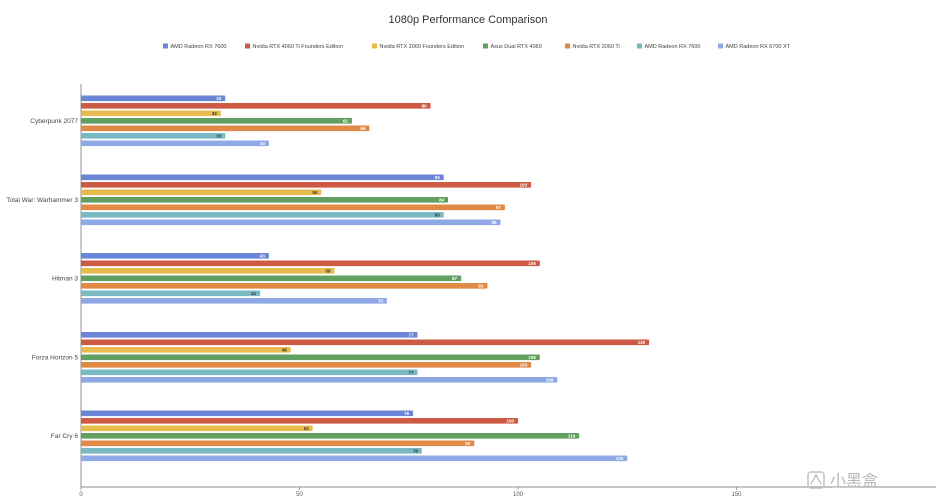  Describe the element at coordinates (299, 495) in the screenshot. I see `x-tick-label: 50` at that location.